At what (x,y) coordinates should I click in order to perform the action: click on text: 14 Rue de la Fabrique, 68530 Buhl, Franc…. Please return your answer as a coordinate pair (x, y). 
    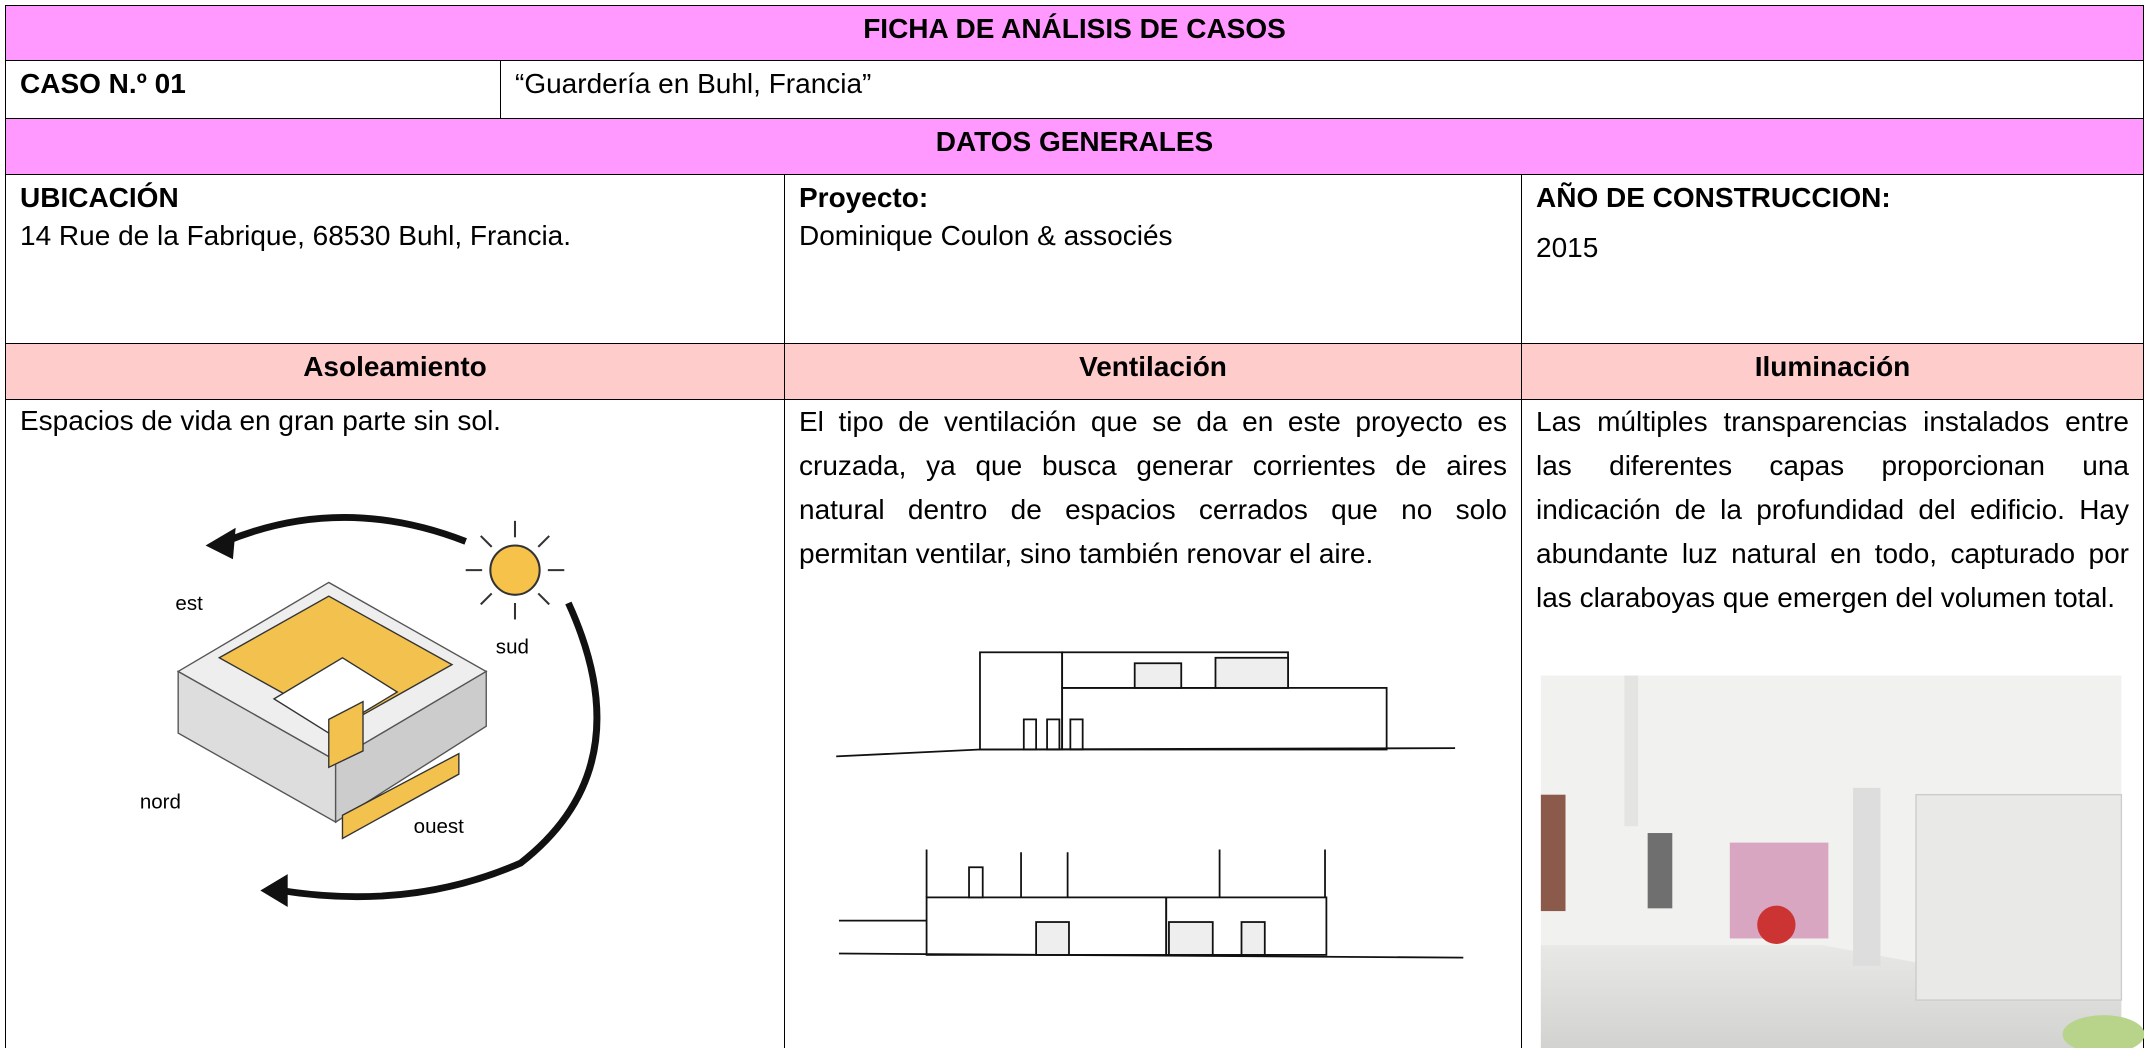
    Looking at the image, I should click on (296, 235).